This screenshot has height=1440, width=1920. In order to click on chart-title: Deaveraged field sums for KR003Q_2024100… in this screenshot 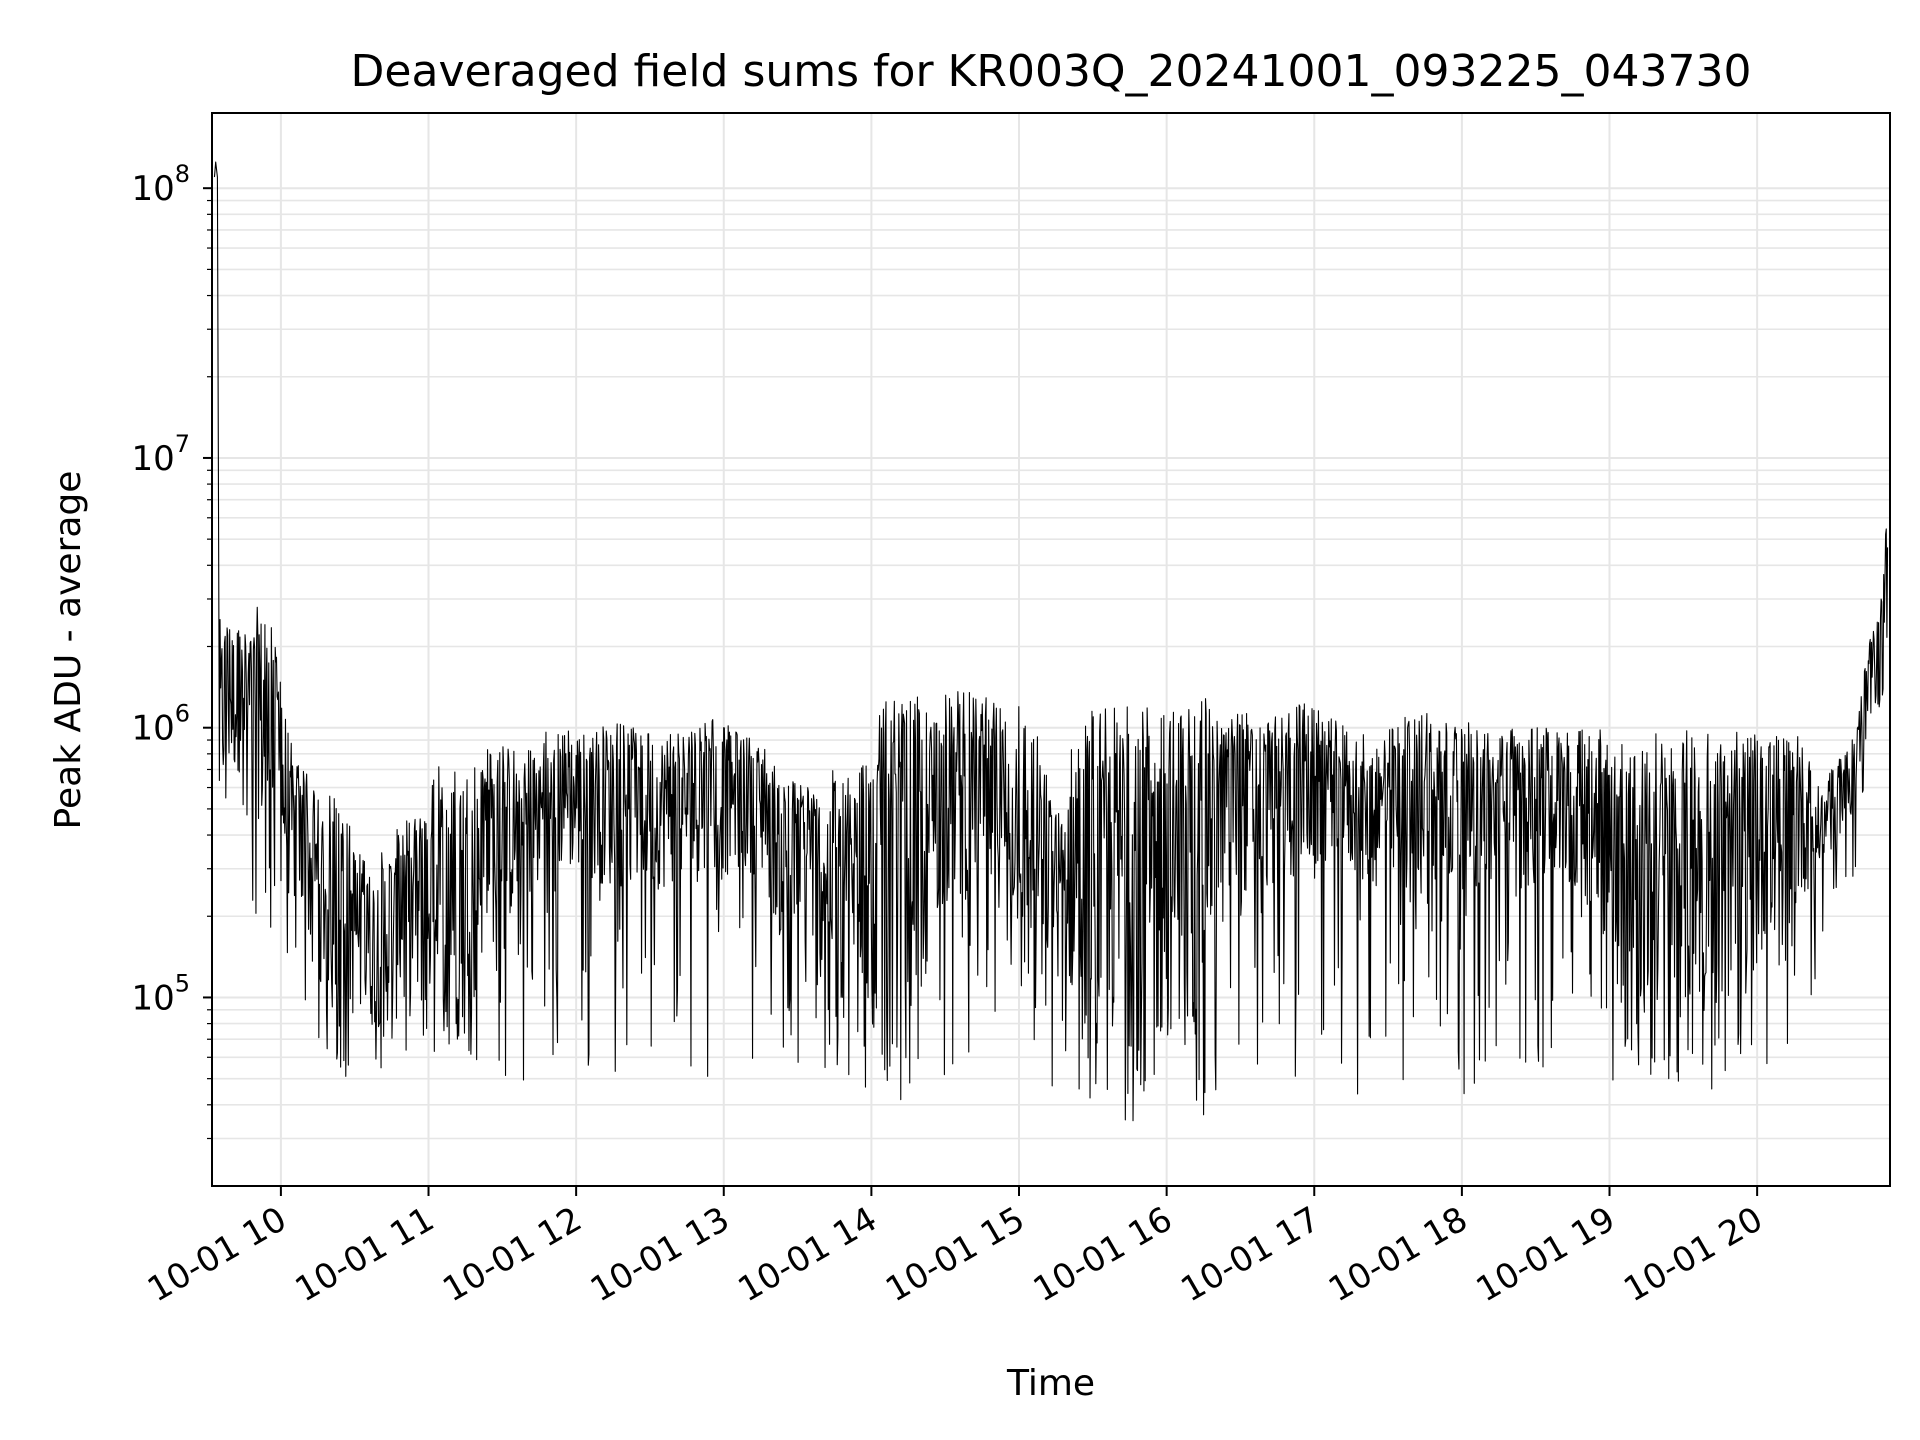, I will do `click(1051, 71)`.